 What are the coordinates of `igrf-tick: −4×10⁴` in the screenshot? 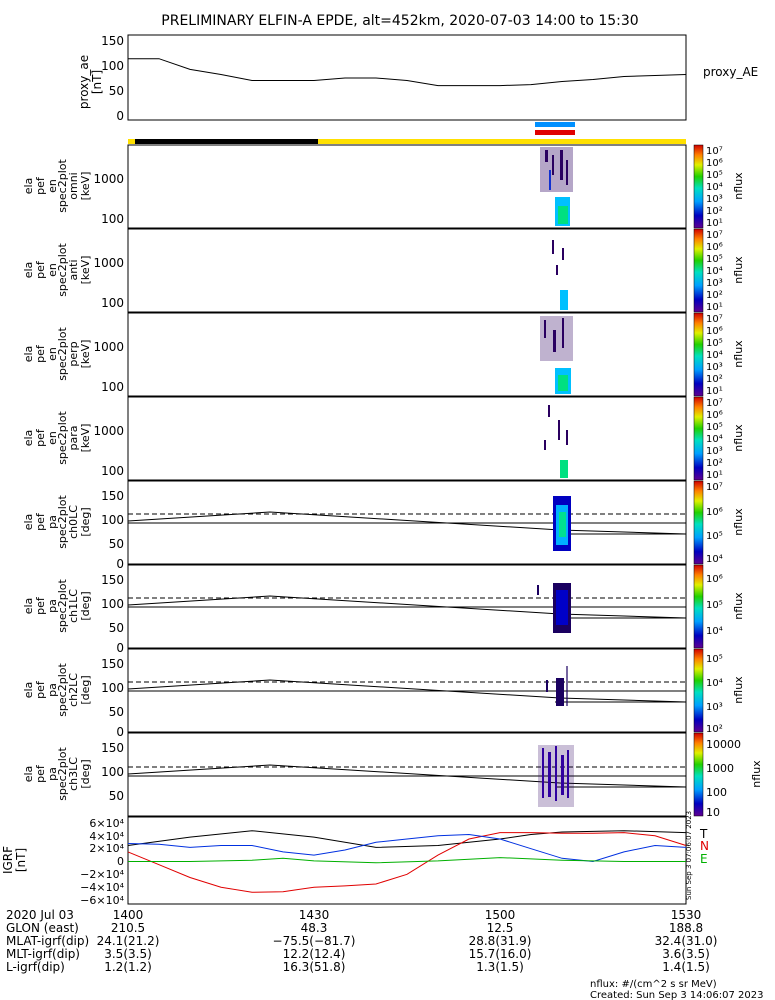 It's located at (102, 887).